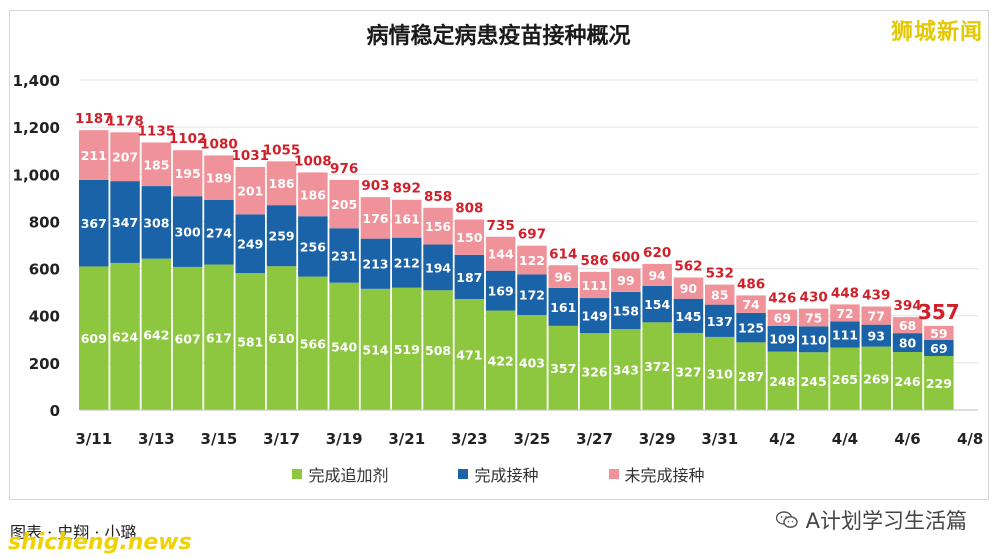  Describe the element at coordinates (157, 131) in the screenshot. I see `total-label: 1135` at that location.